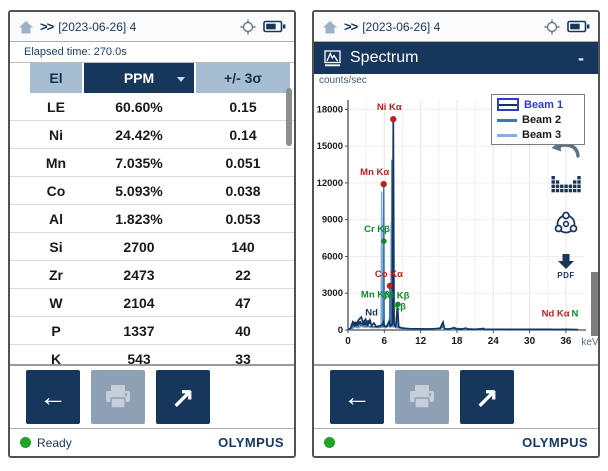 The height and width of the screenshot is (471, 608). I want to click on table-row: P 1337 40, so click(152, 331).